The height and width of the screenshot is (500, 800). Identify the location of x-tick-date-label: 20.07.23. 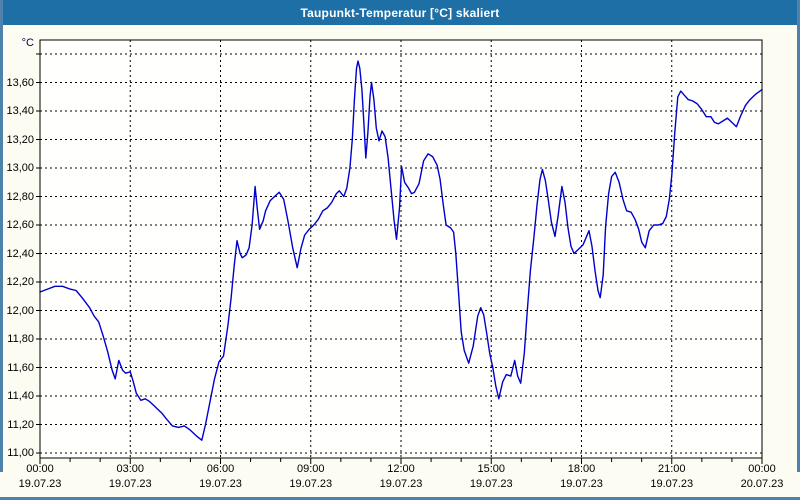
(762, 484).